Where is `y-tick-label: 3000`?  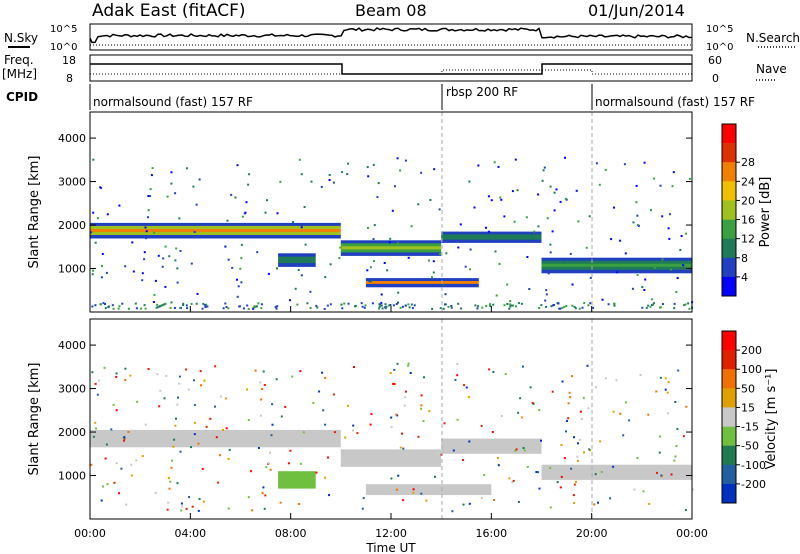 y-tick-label: 3000 is located at coordinates (72, 389).